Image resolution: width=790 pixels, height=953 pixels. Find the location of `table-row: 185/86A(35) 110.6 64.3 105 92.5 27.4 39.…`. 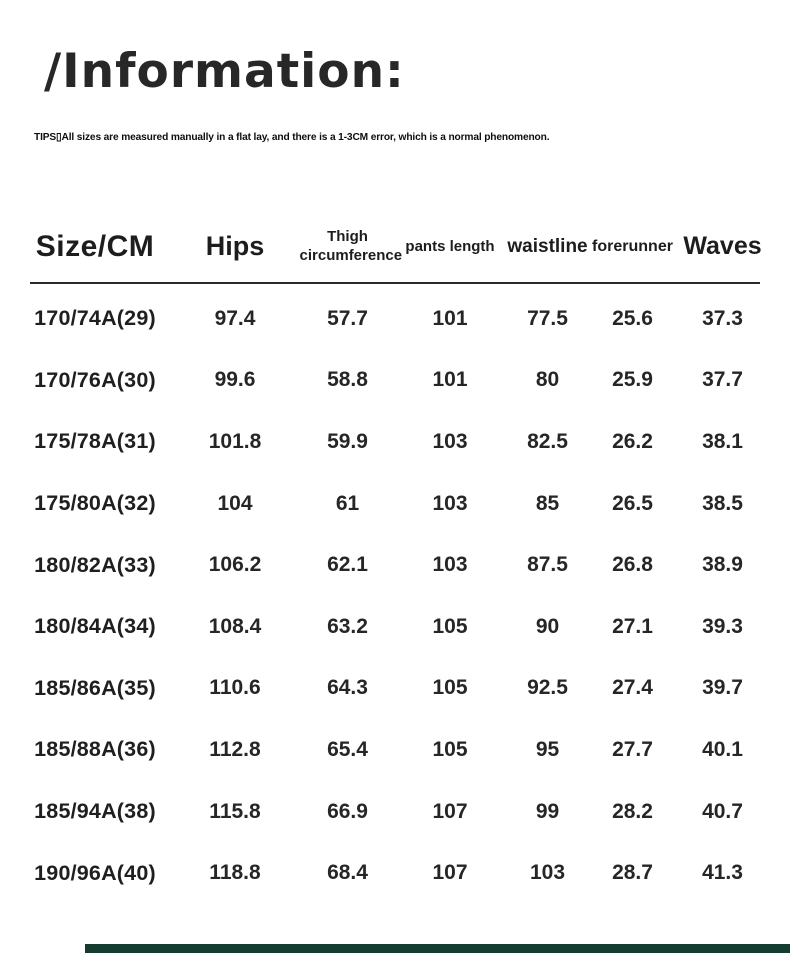

table-row: 185/86A(35) 110.6 64.3 105 92.5 27.4 39.… is located at coordinates (405, 689).